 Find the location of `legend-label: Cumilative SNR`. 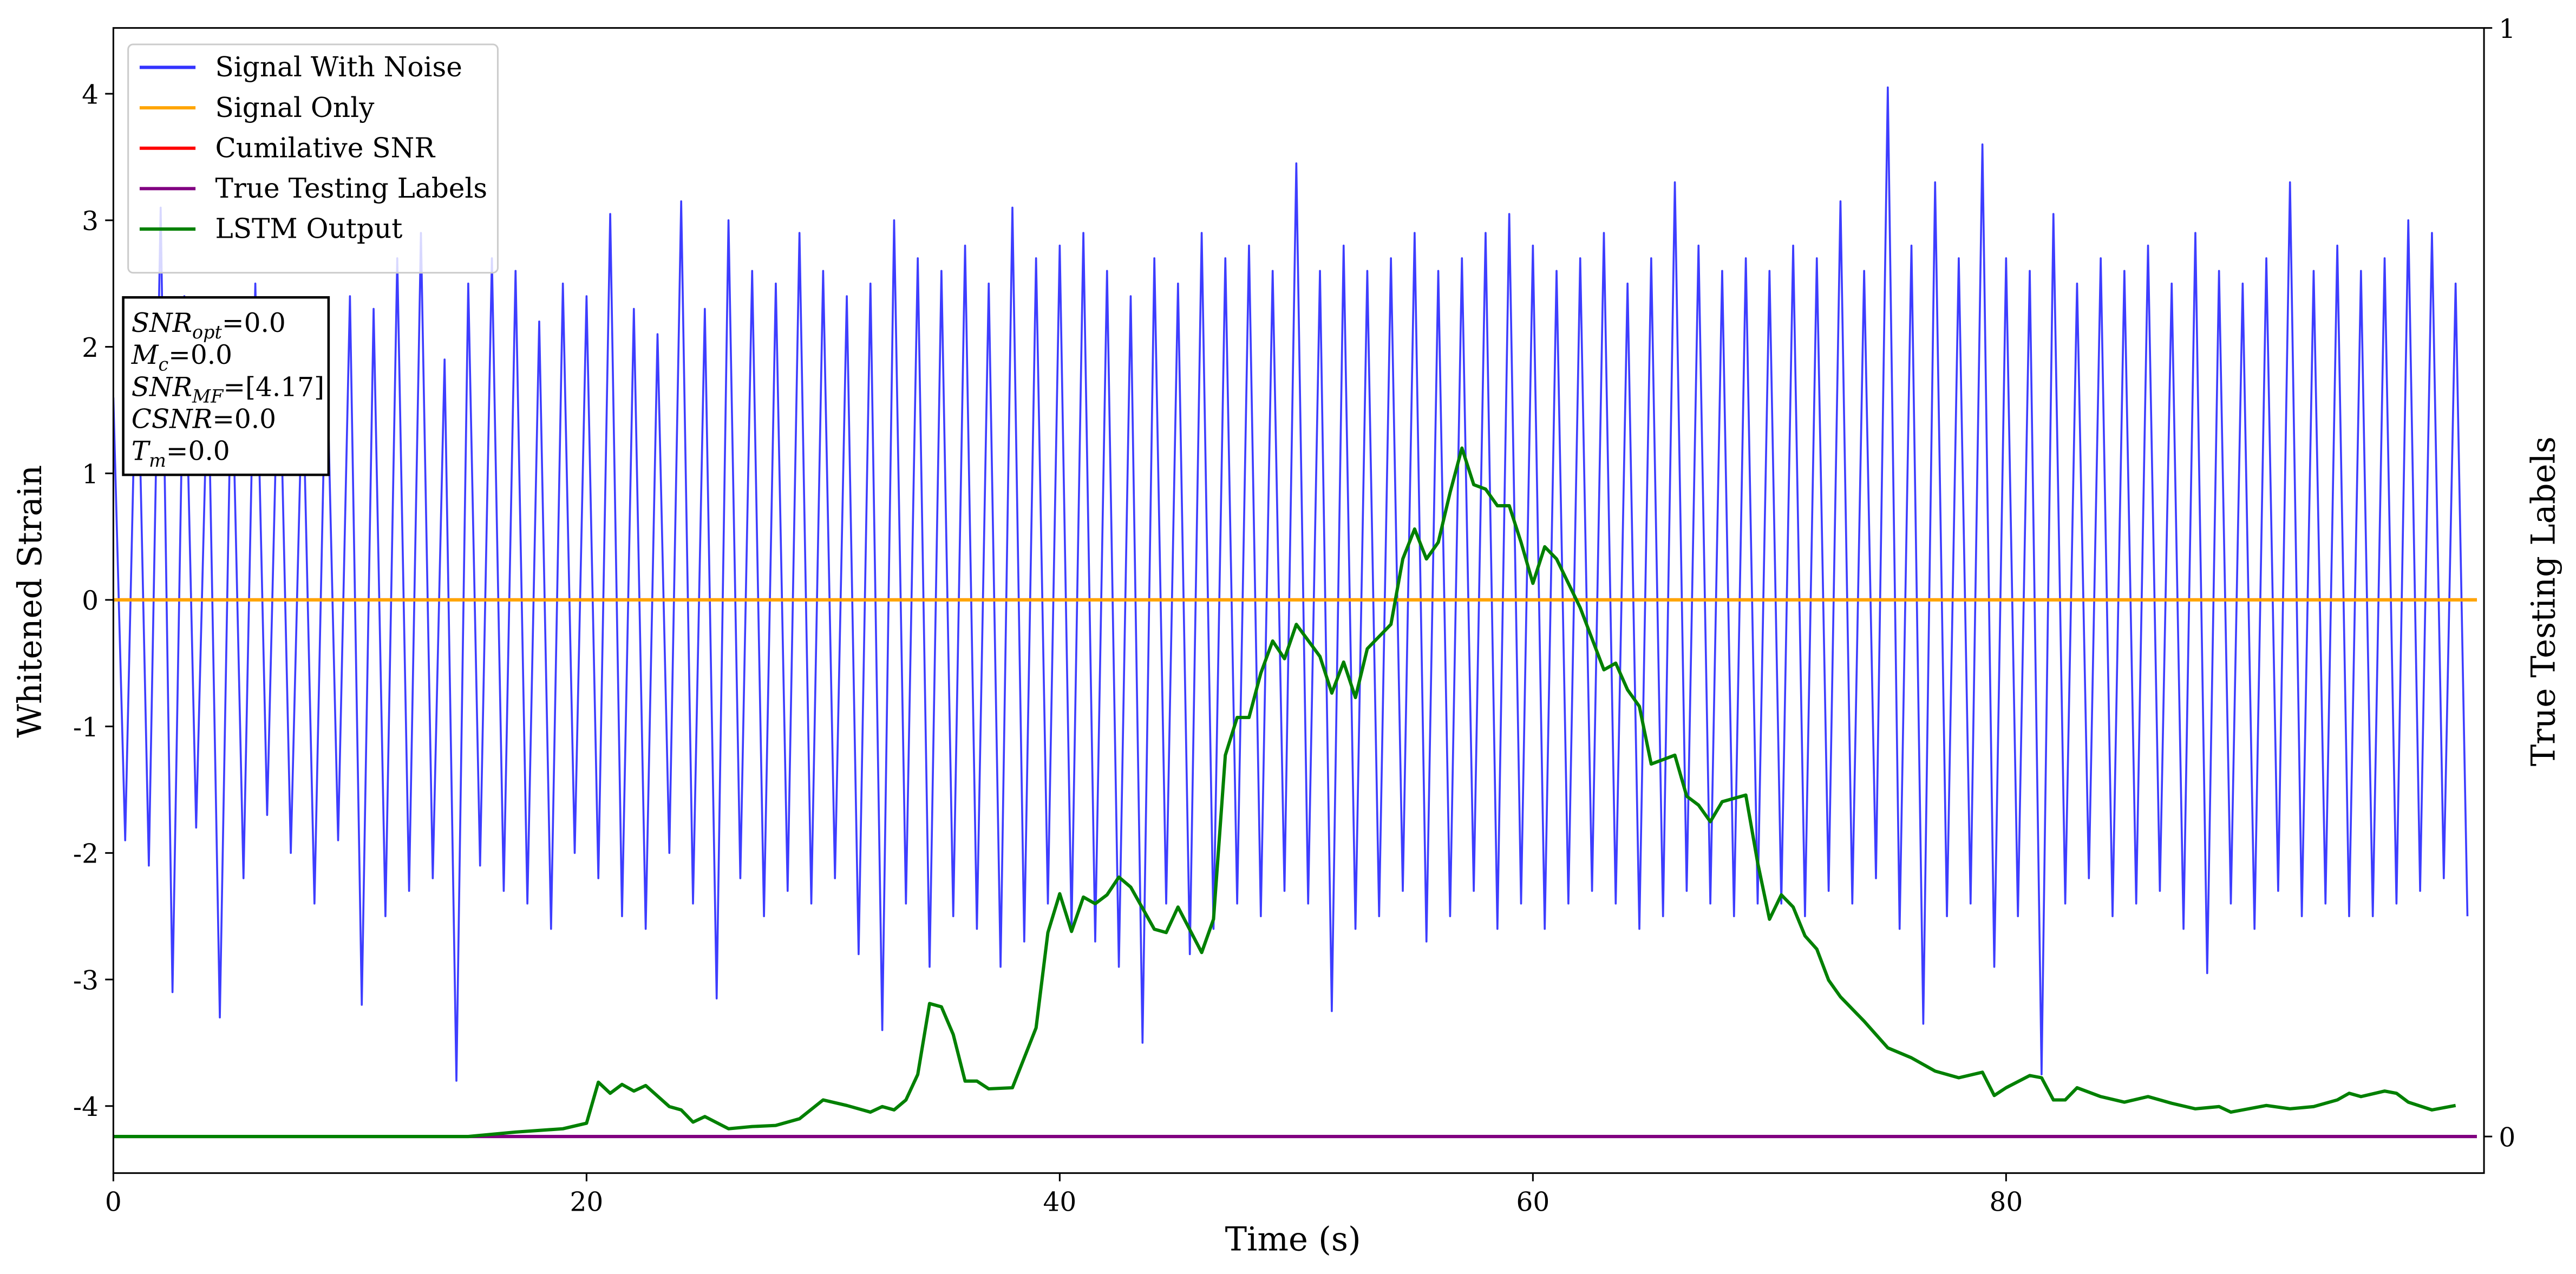

legend-label: Cumilative SNR is located at coordinates (325, 148).